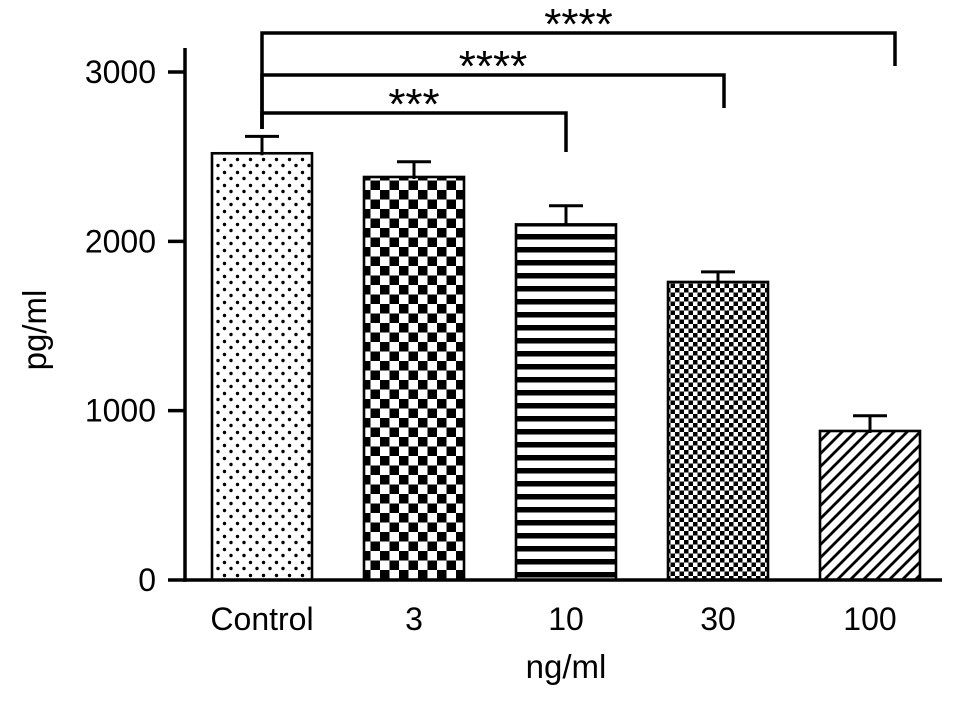 This screenshot has width=969, height=710. I want to click on x-category-label: 10, so click(566, 619).